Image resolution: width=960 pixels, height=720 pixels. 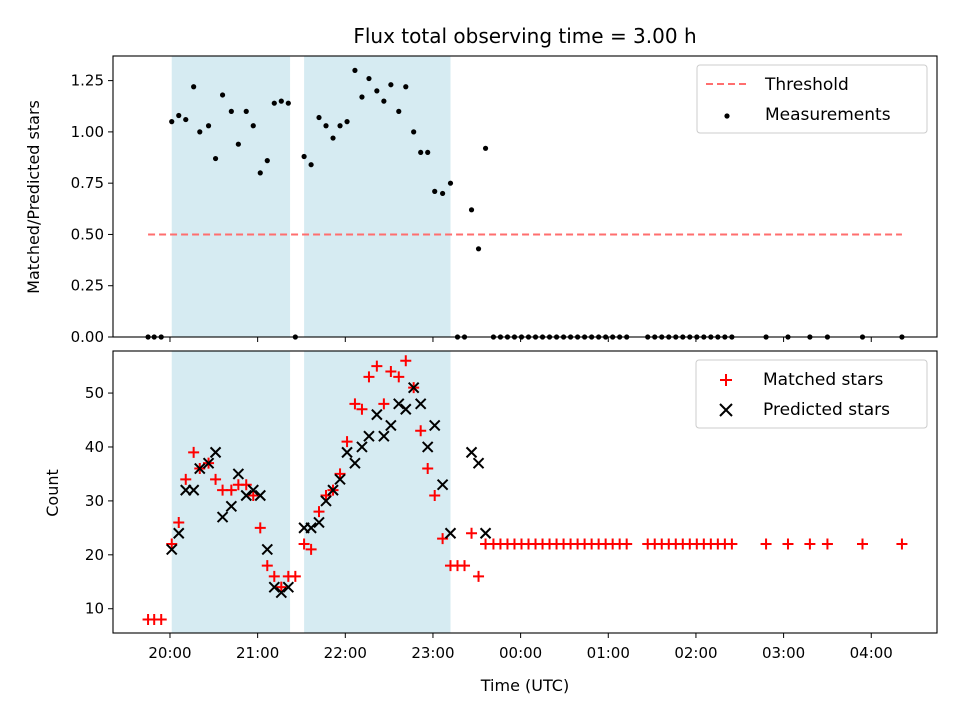 I want to click on top-legend-box, so click(x=812, y=99).